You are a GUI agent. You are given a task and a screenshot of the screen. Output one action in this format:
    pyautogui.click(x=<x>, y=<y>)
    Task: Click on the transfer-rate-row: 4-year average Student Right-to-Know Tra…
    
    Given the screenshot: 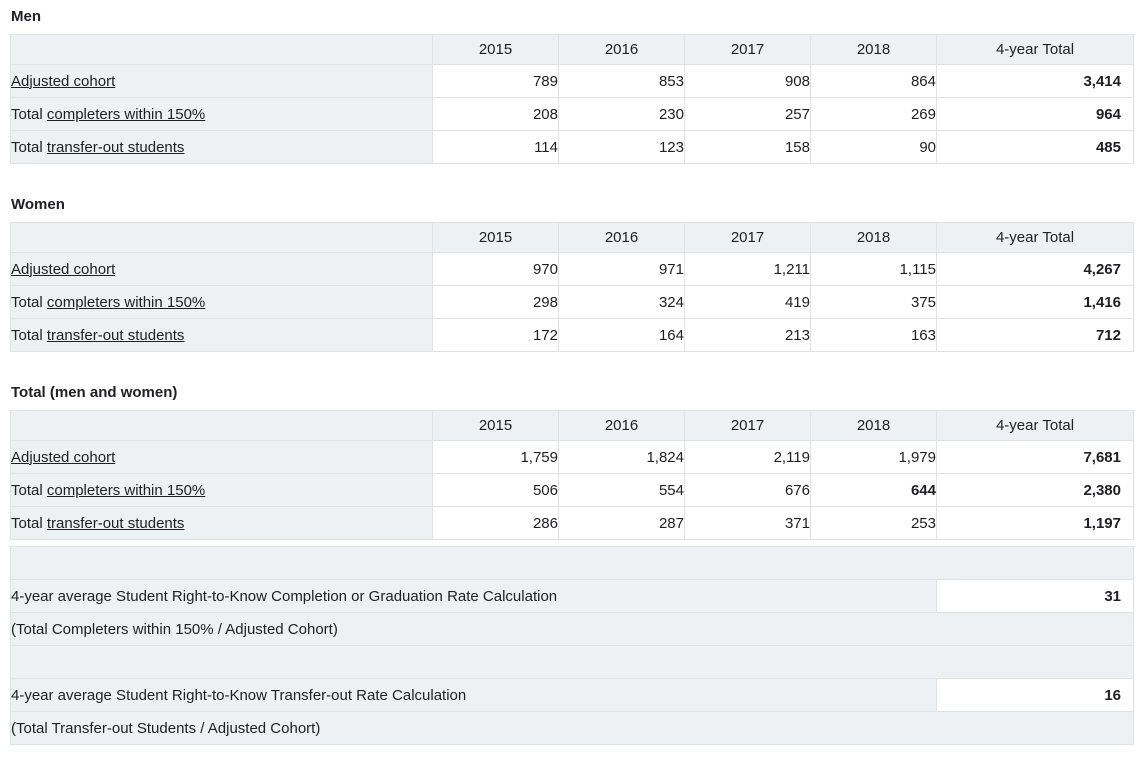 What is the action you would take?
    pyautogui.click(x=572, y=695)
    